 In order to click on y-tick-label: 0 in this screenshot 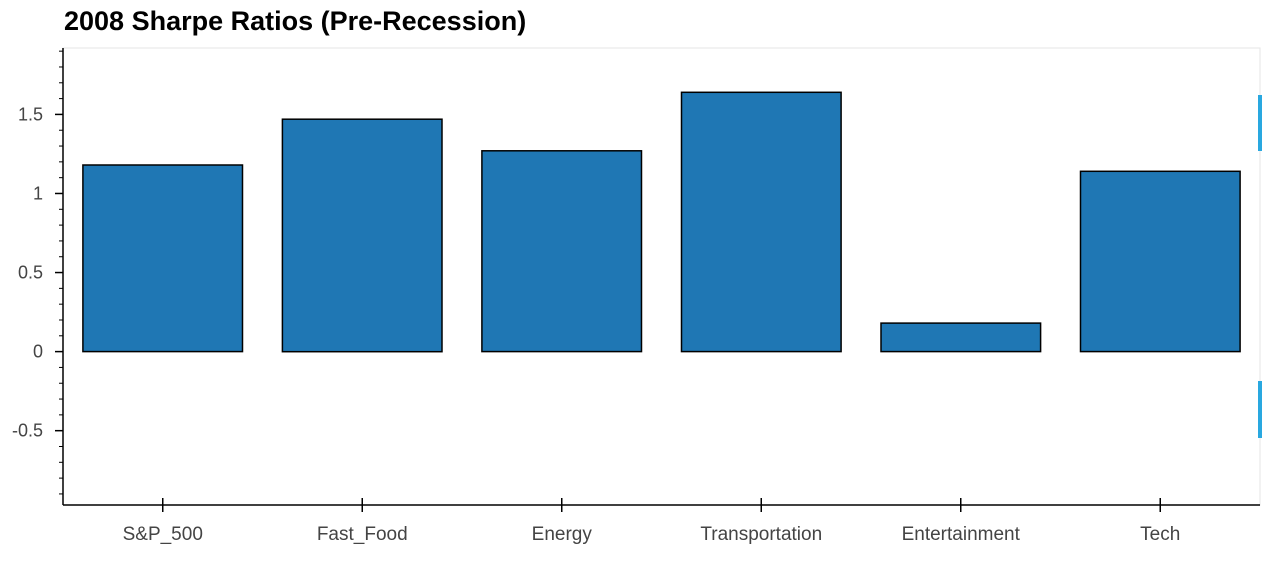, I will do `click(38, 352)`.